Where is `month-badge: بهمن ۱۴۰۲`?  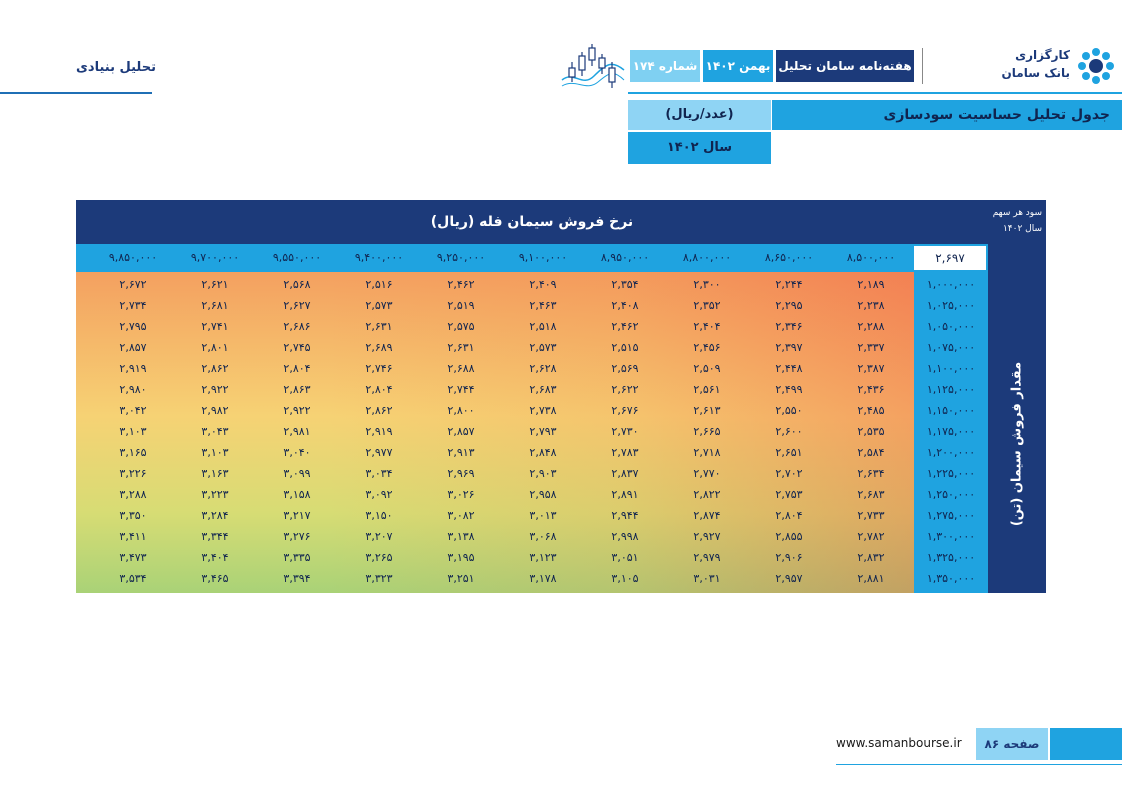 month-badge: بهمن ۱۴۰۲ is located at coordinates (738, 66).